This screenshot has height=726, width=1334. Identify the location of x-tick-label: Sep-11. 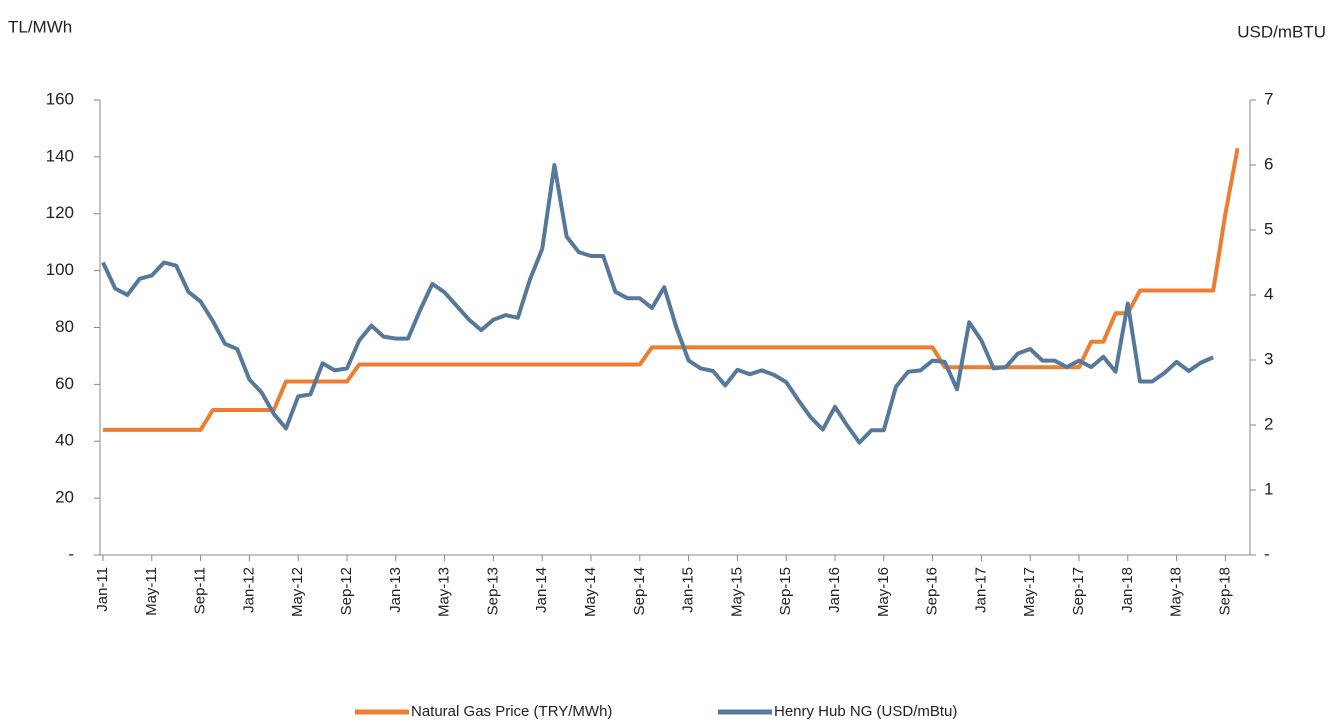
(200, 590).